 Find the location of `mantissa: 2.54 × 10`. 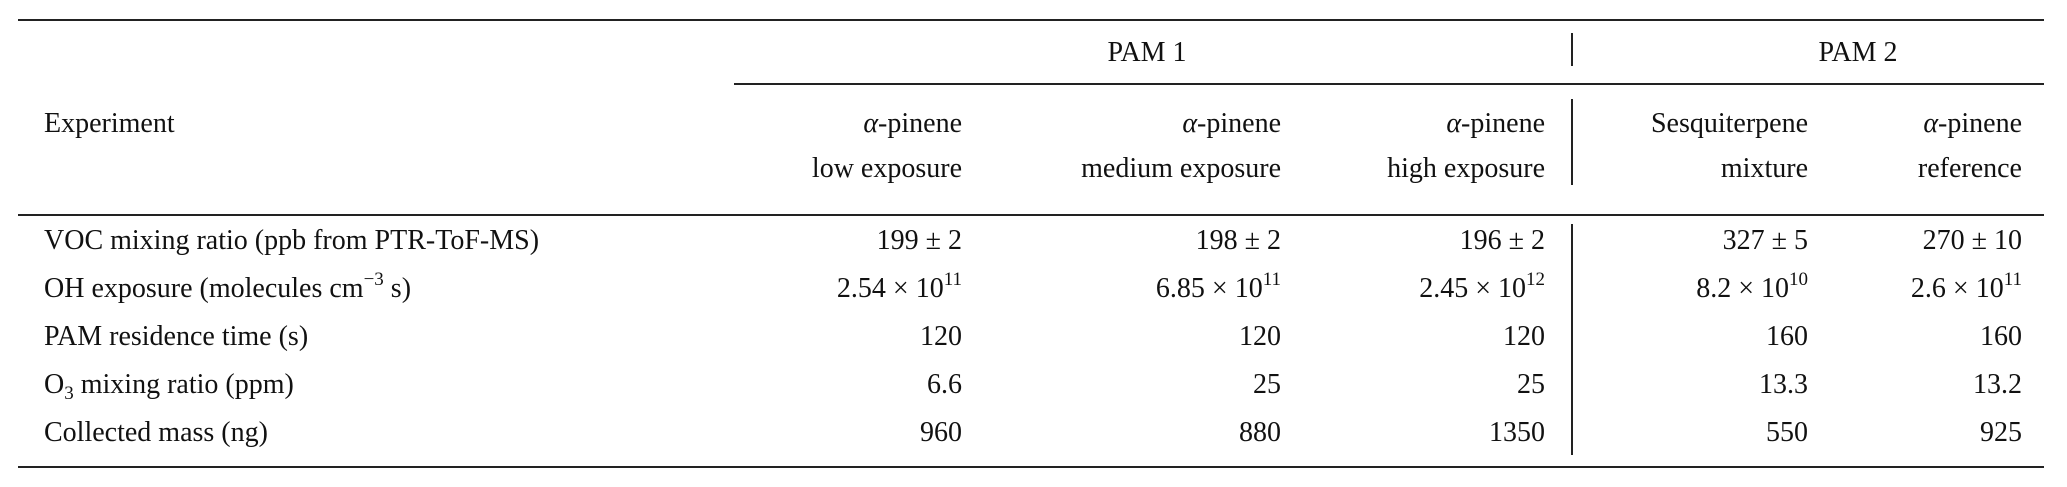

mantissa: 2.54 × 10 is located at coordinates (890, 288).